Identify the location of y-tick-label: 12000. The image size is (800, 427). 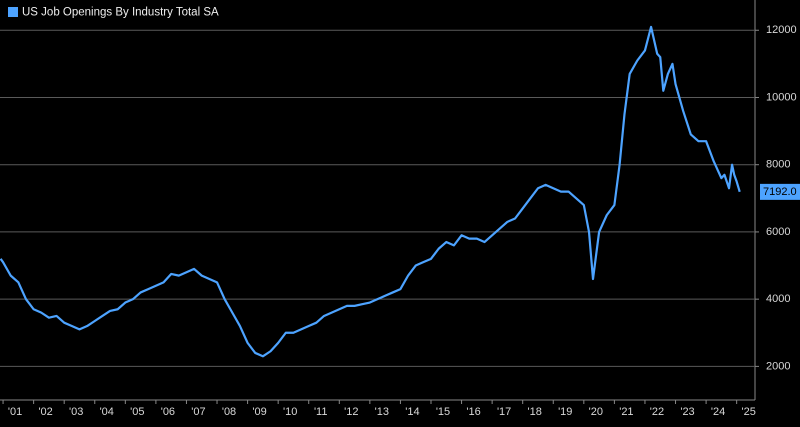
(781, 30).